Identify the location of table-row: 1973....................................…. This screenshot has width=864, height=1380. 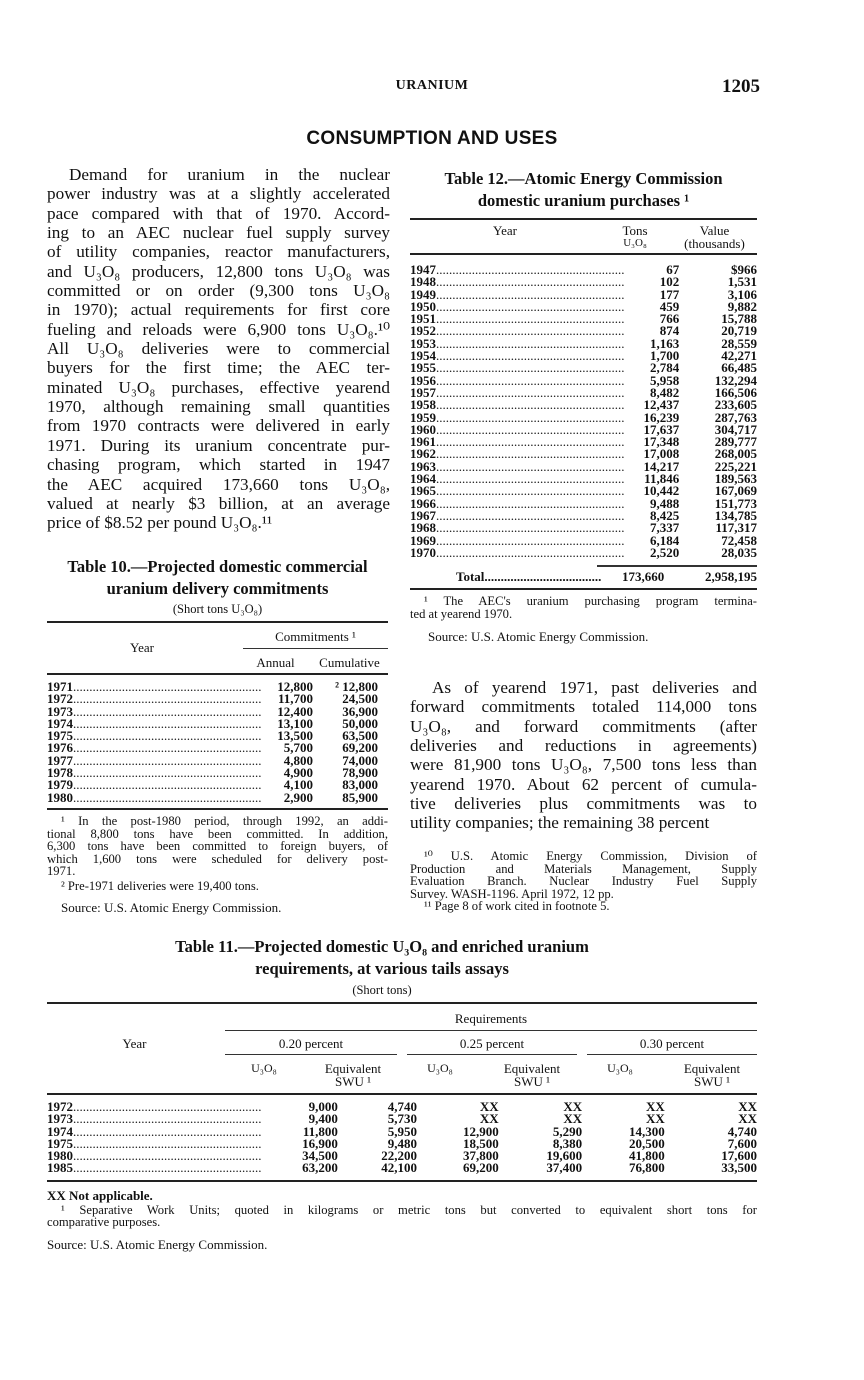
(217, 711).